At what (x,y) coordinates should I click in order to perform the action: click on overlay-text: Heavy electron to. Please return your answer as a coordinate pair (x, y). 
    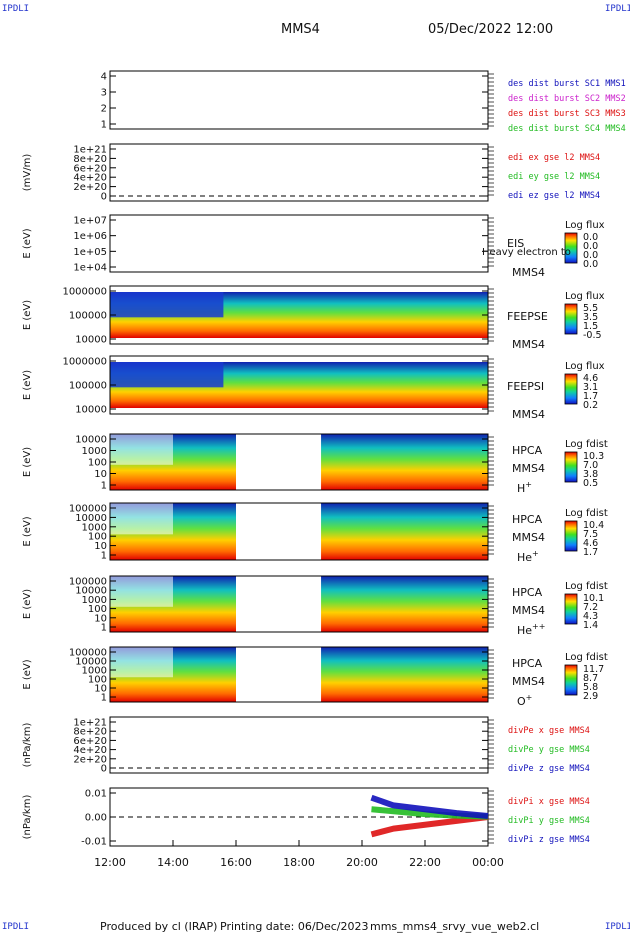
    Looking at the image, I should click on (526, 252).